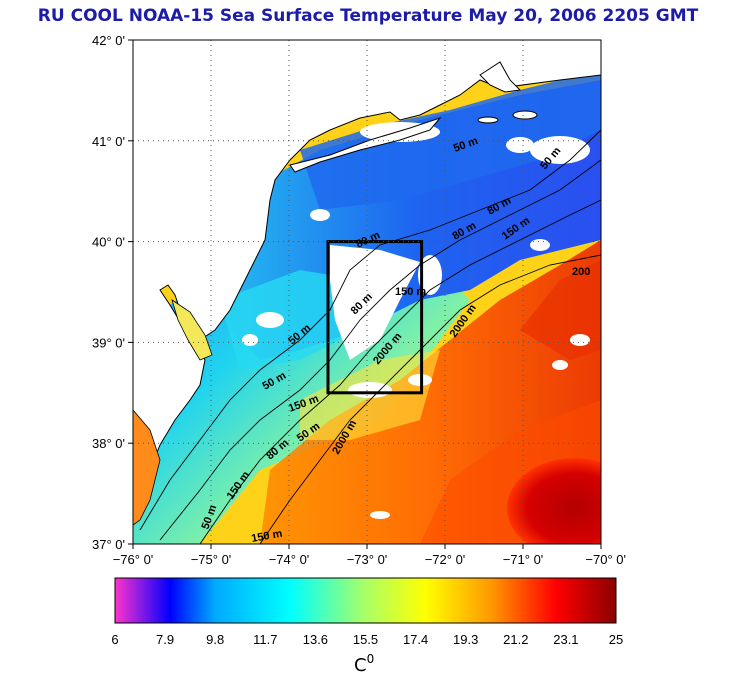 The width and height of the screenshot is (736, 680). What do you see at coordinates (375, 317) in the screenshot?
I see `study-area-box` at bounding box center [375, 317].